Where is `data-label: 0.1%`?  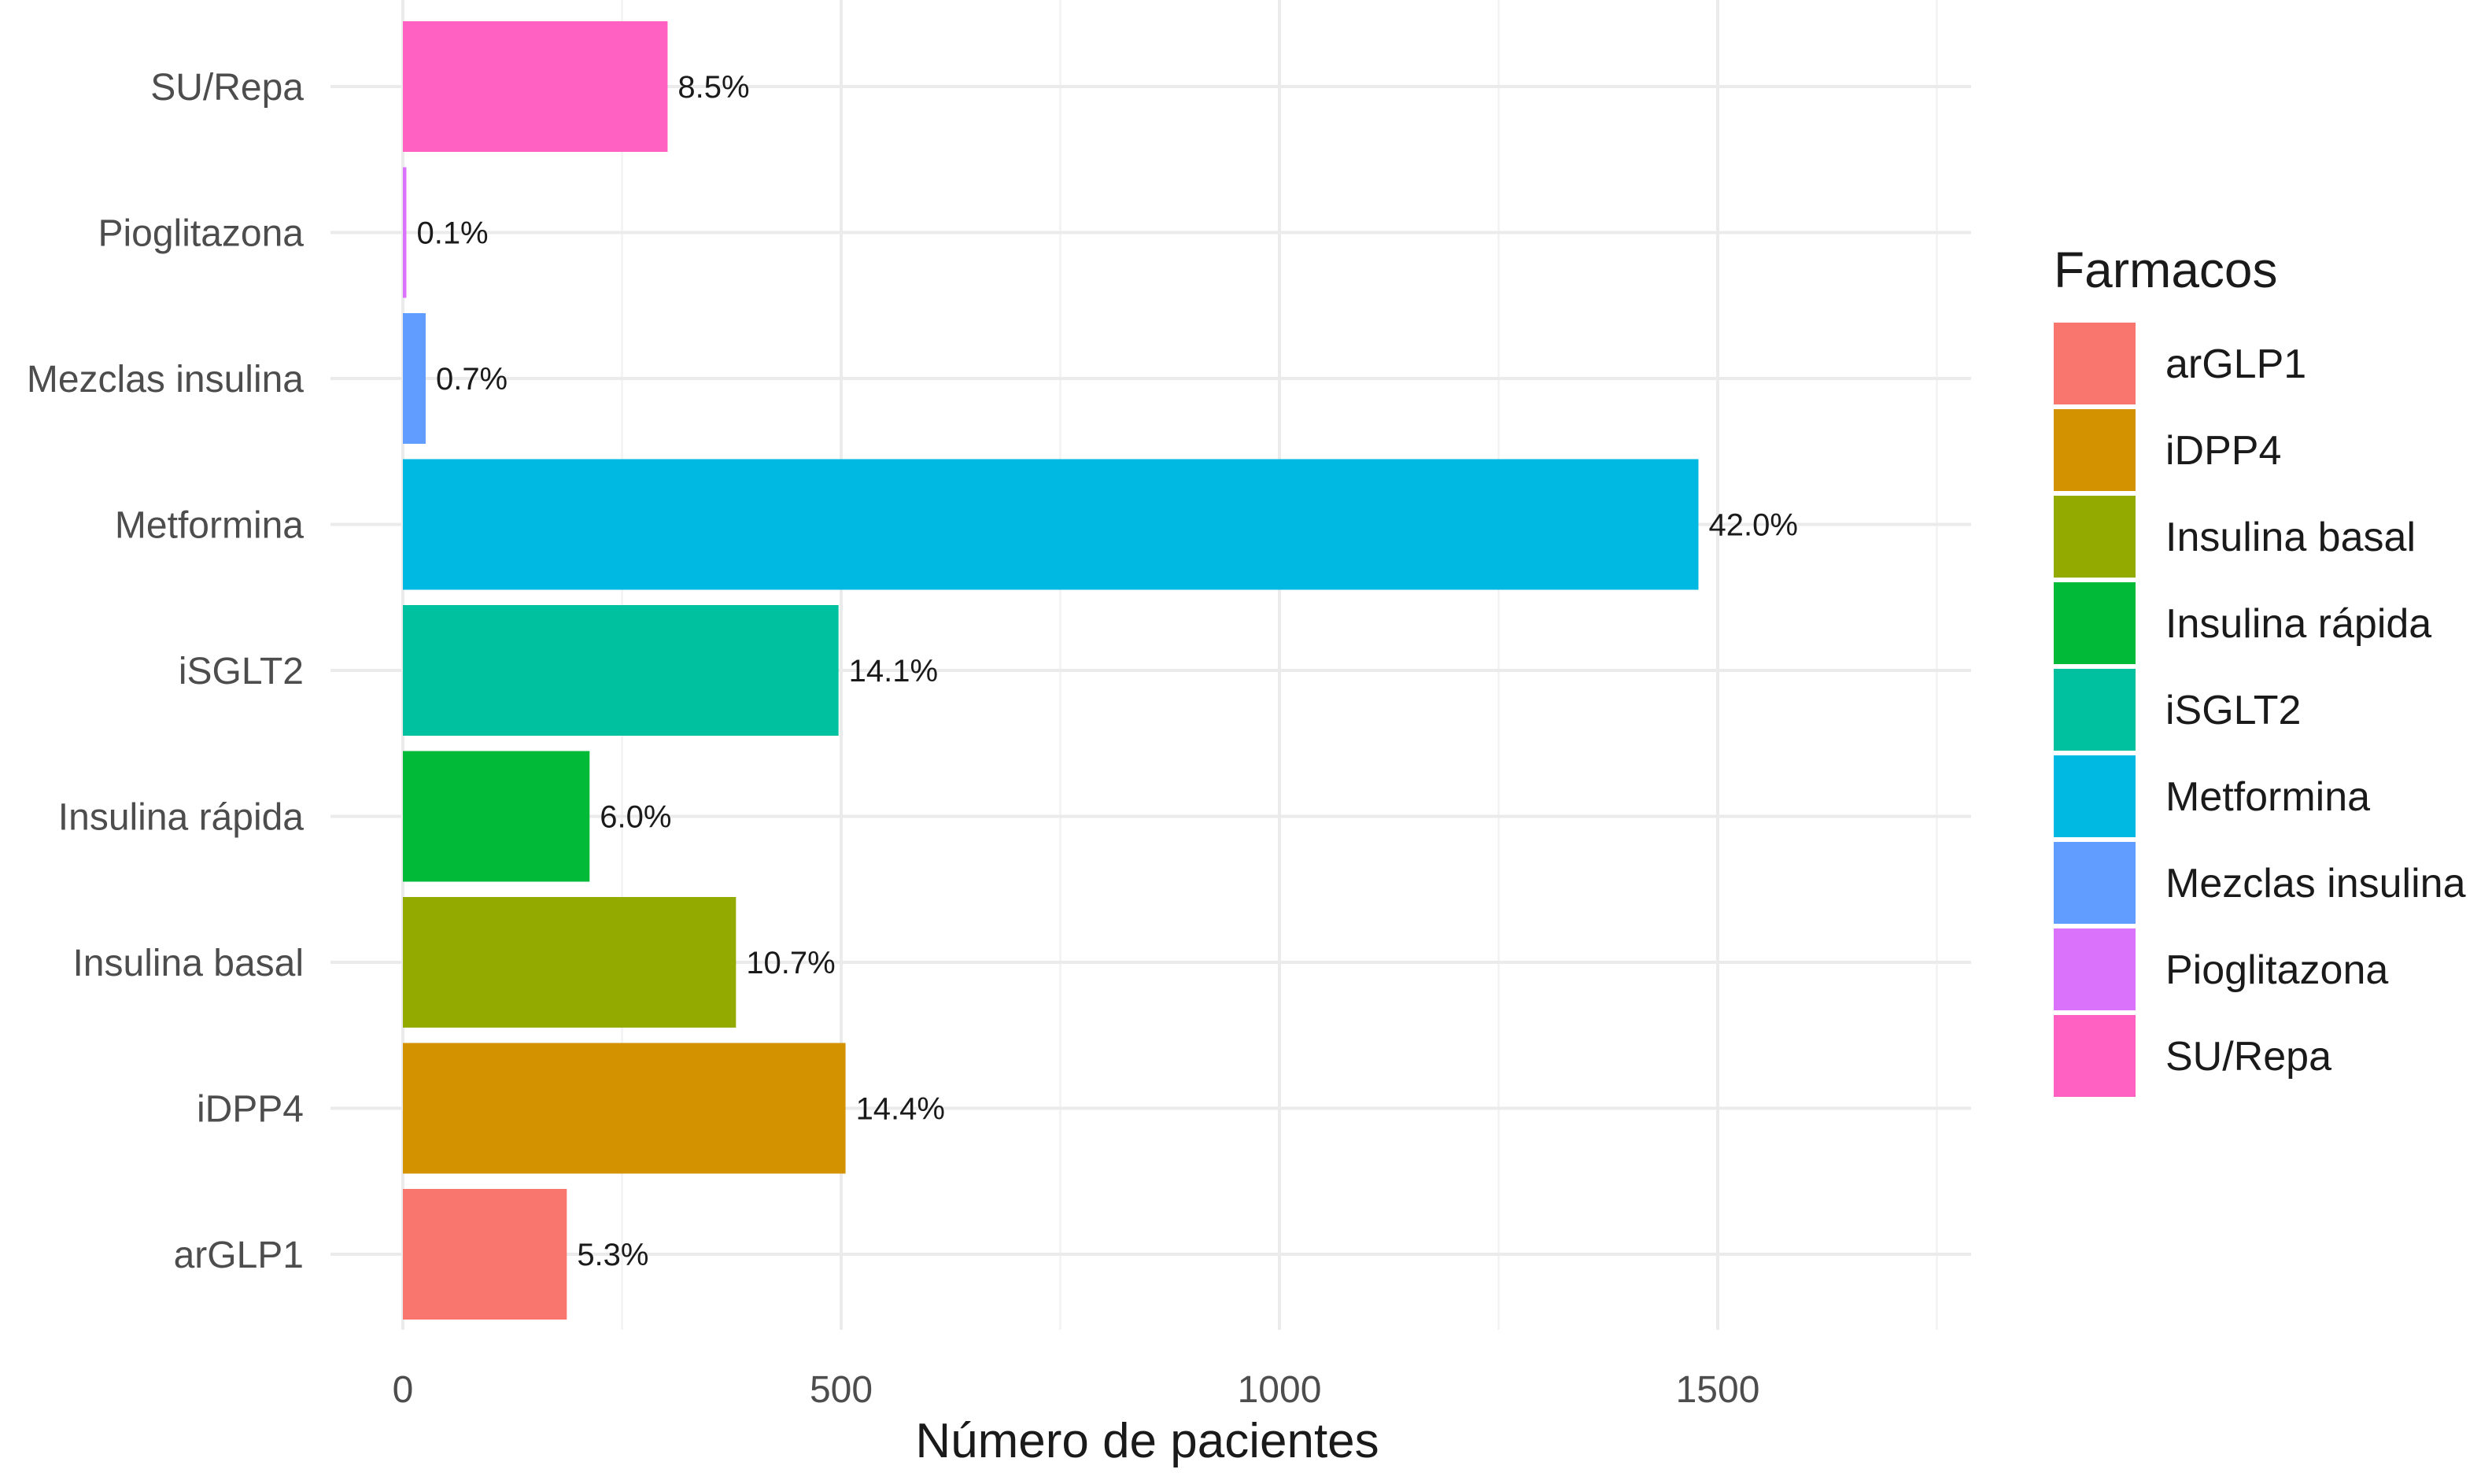 data-label: 0.1% is located at coordinates (452, 233).